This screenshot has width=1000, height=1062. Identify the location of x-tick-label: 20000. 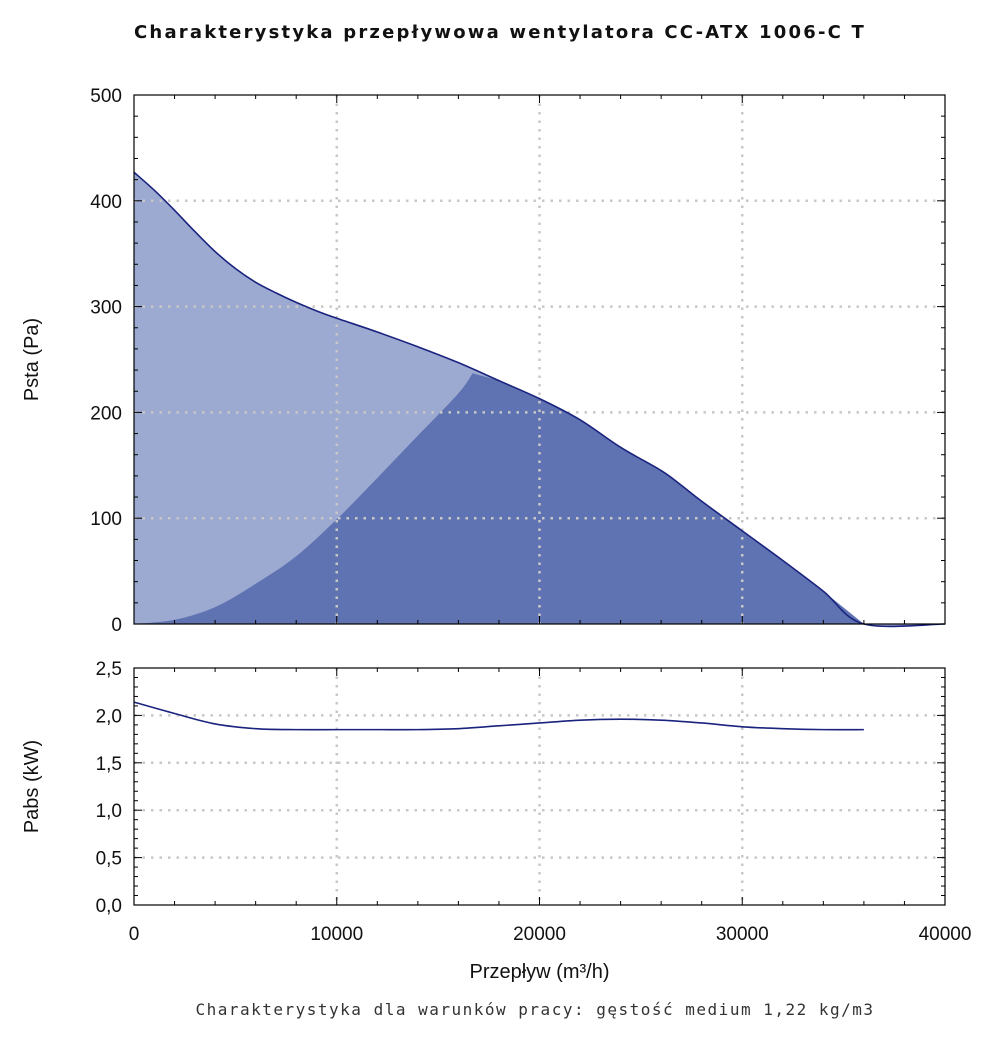
(539, 934).